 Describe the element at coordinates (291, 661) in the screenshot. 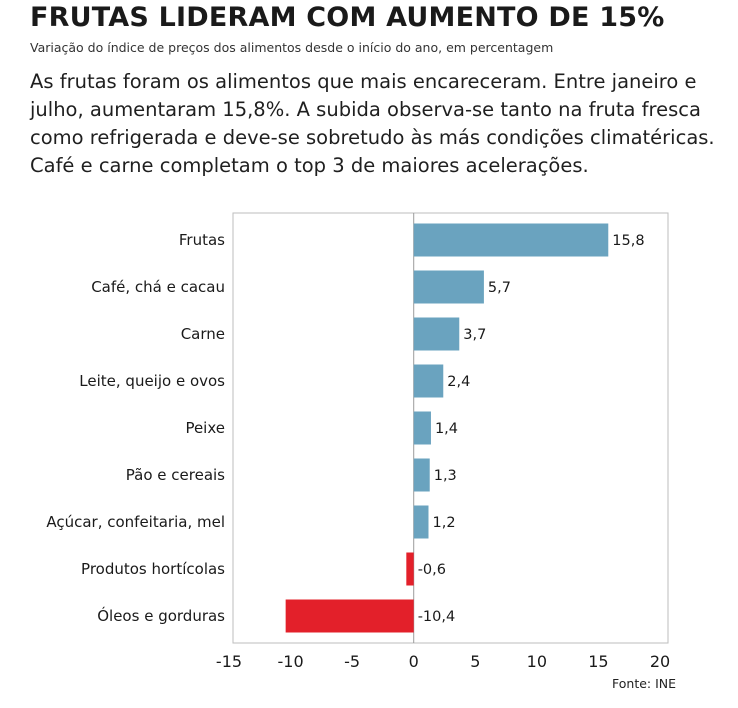

I see `x-tick-label: -10` at that location.